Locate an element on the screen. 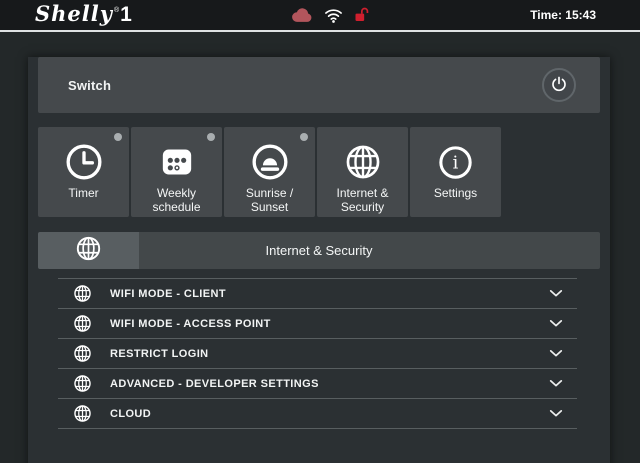 Image resolution: width=640 pixels, height=463 pixels. tab-settings: i Settings is located at coordinates (455, 172).